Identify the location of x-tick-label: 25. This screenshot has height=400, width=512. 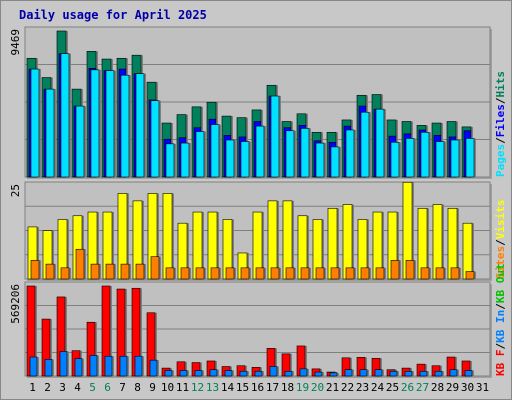
(392, 387).